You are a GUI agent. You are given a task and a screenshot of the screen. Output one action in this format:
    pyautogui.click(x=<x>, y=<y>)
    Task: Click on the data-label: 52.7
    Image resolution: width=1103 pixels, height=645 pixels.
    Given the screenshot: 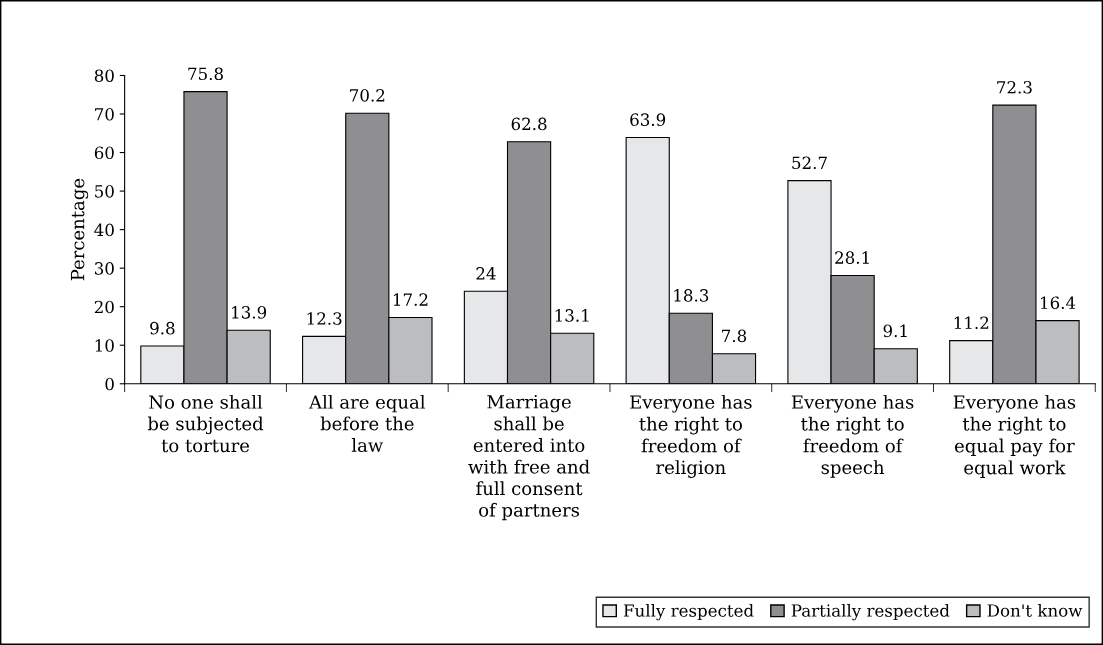 What is the action you would take?
    pyautogui.click(x=809, y=163)
    